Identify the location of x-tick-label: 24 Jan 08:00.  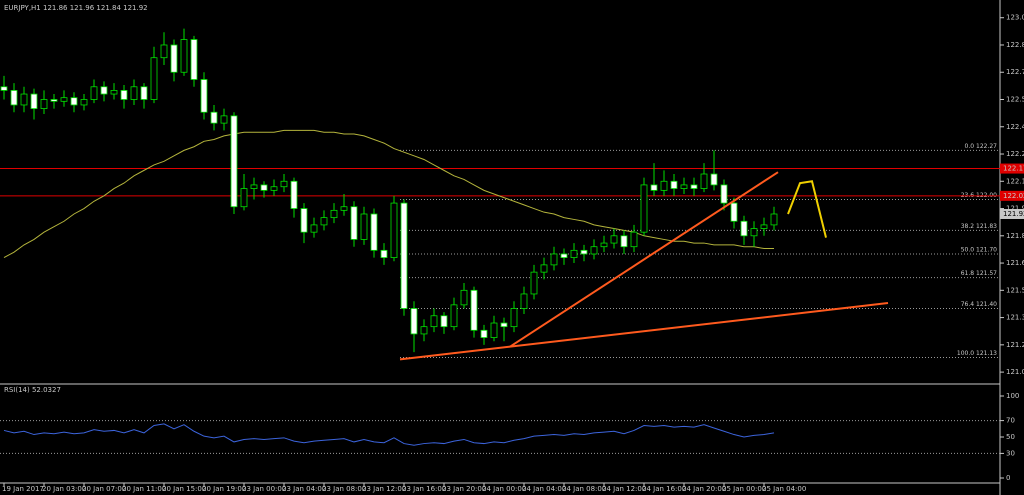
(584, 489).